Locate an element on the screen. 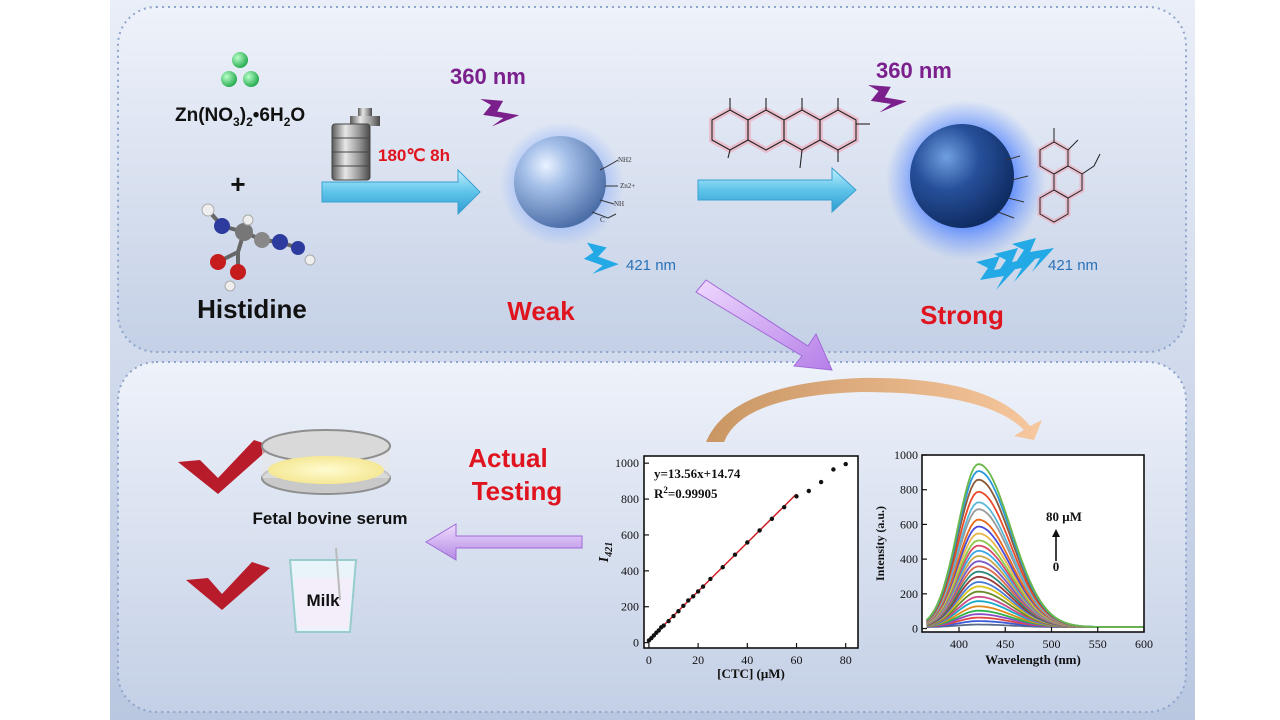 This screenshot has height=720, width=1280. y-axis-label: I421 is located at coordinates (606, 552).